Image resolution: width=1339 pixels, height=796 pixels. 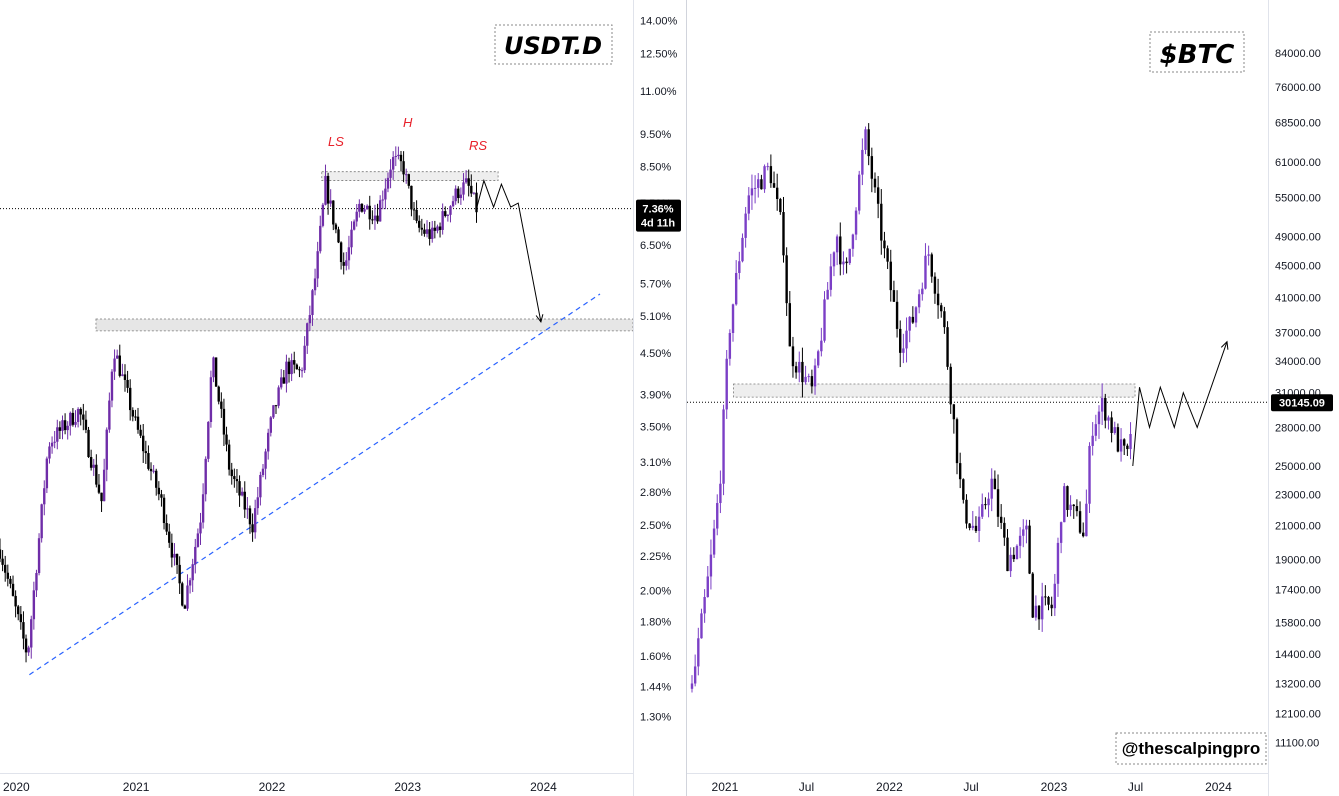 I want to click on y-tick-label: 41000.00, so click(x=1298, y=298).